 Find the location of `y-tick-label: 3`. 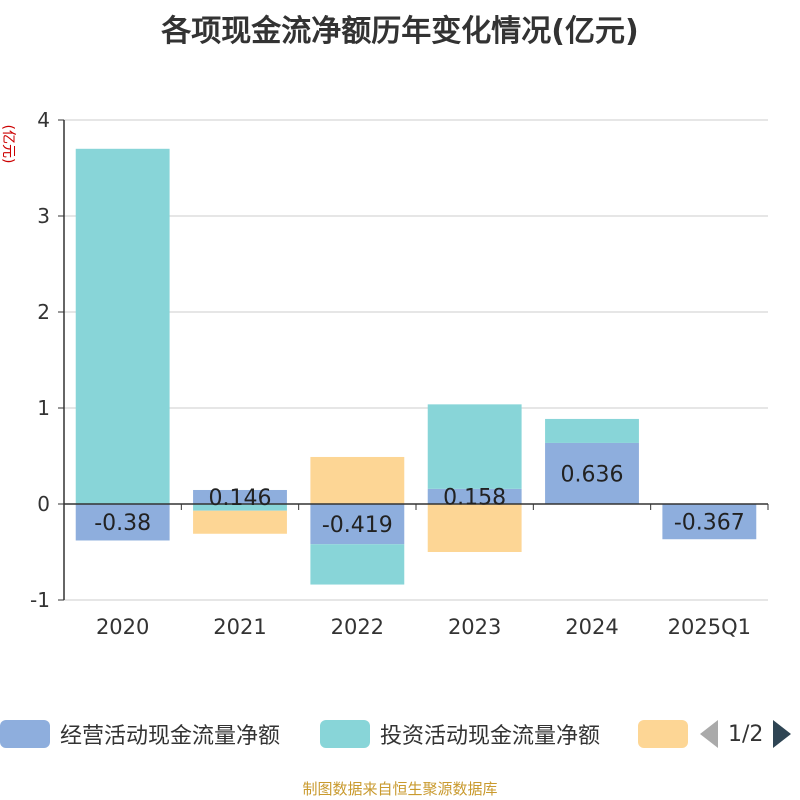

y-tick-label: 3 is located at coordinates (43, 216).